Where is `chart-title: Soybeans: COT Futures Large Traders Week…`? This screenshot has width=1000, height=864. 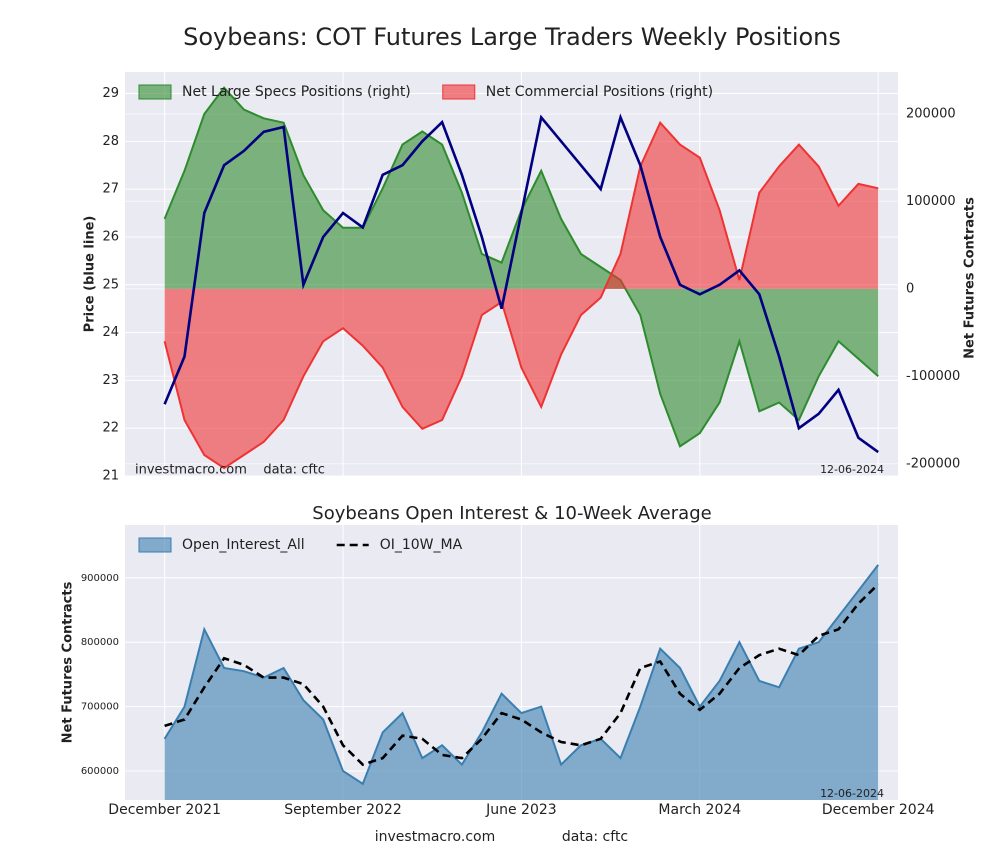
chart-title: Soybeans: COT Futures Large Traders Week… is located at coordinates (512, 37).